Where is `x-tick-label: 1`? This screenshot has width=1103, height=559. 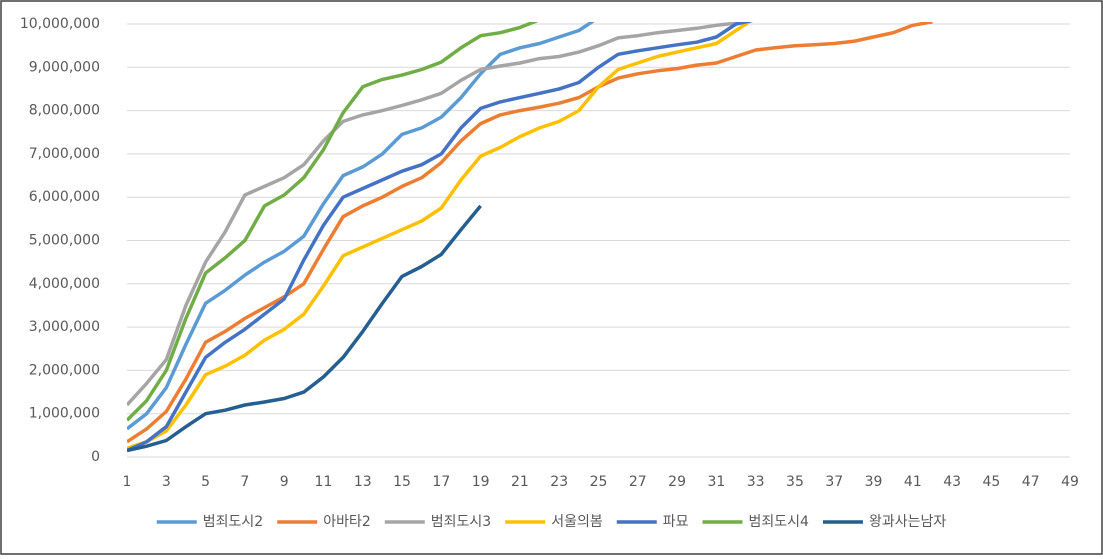
x-tick-label: 1 is located at coordinates (127, 482).